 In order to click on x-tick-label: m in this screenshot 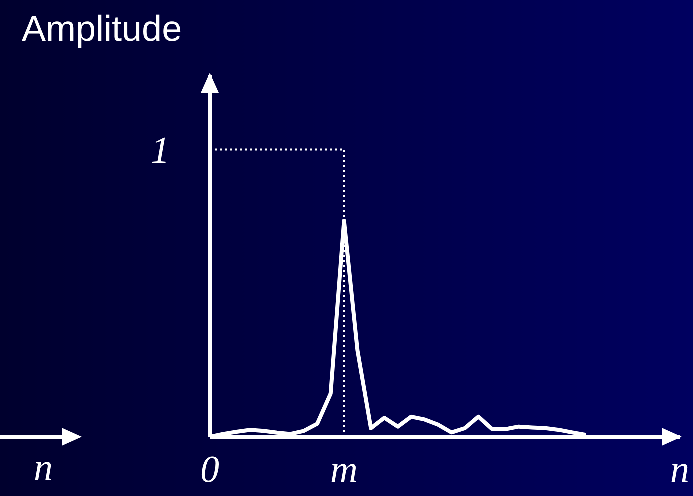, I will do `click(344, 469)`.